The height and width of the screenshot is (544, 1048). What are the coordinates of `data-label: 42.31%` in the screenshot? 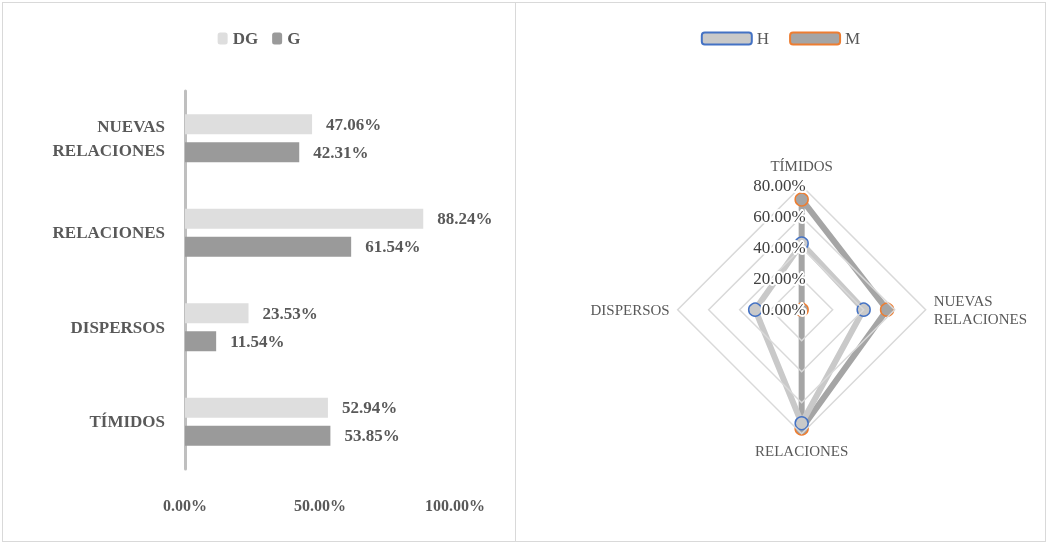 It's located at (341, 152).